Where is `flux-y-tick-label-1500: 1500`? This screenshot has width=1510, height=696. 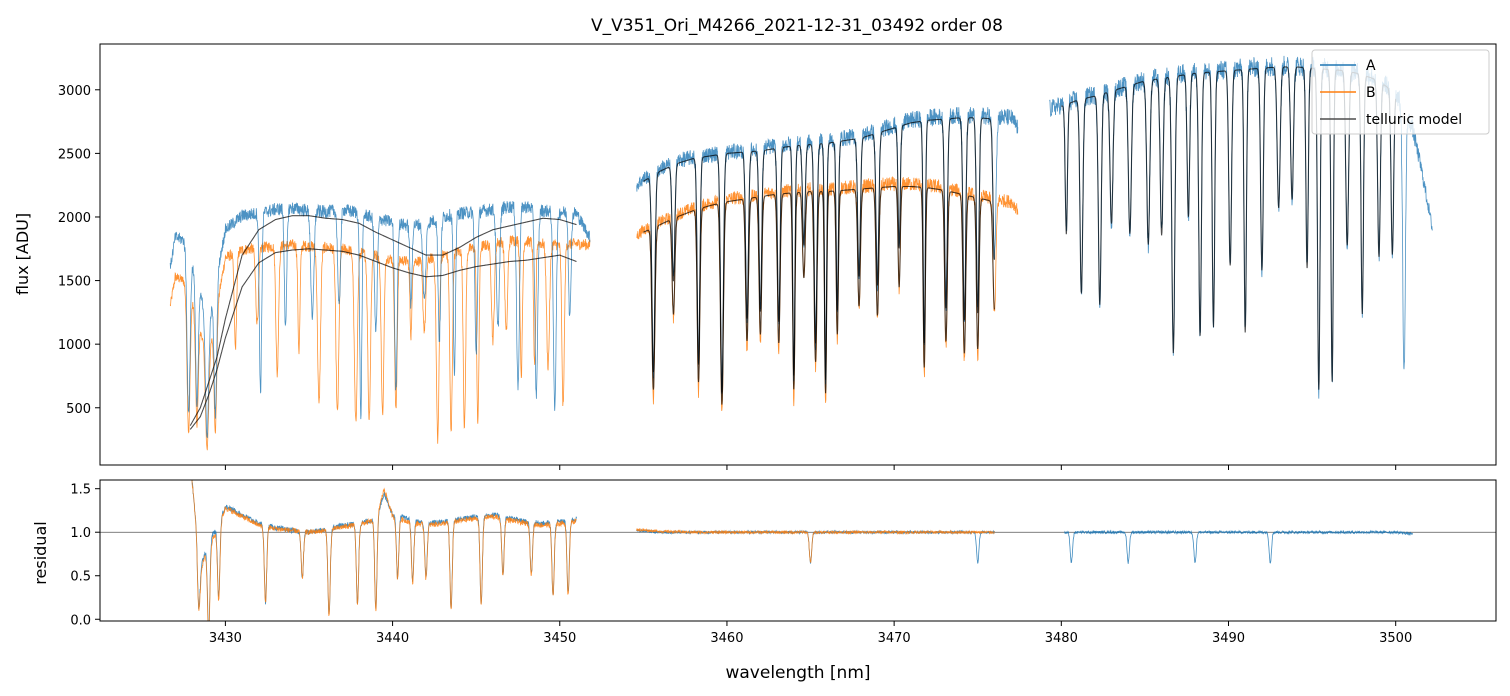
flux-y-tick-label-1500: 1500 is located at coordinates (74, 282).